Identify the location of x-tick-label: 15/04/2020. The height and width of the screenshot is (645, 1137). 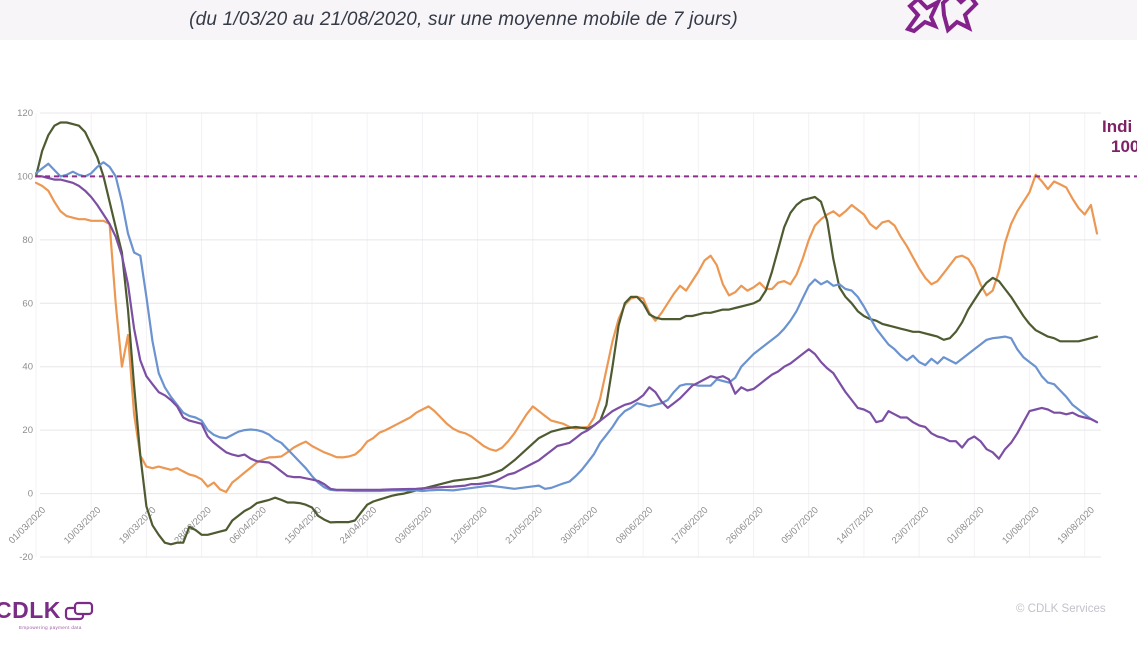
(303, 525).